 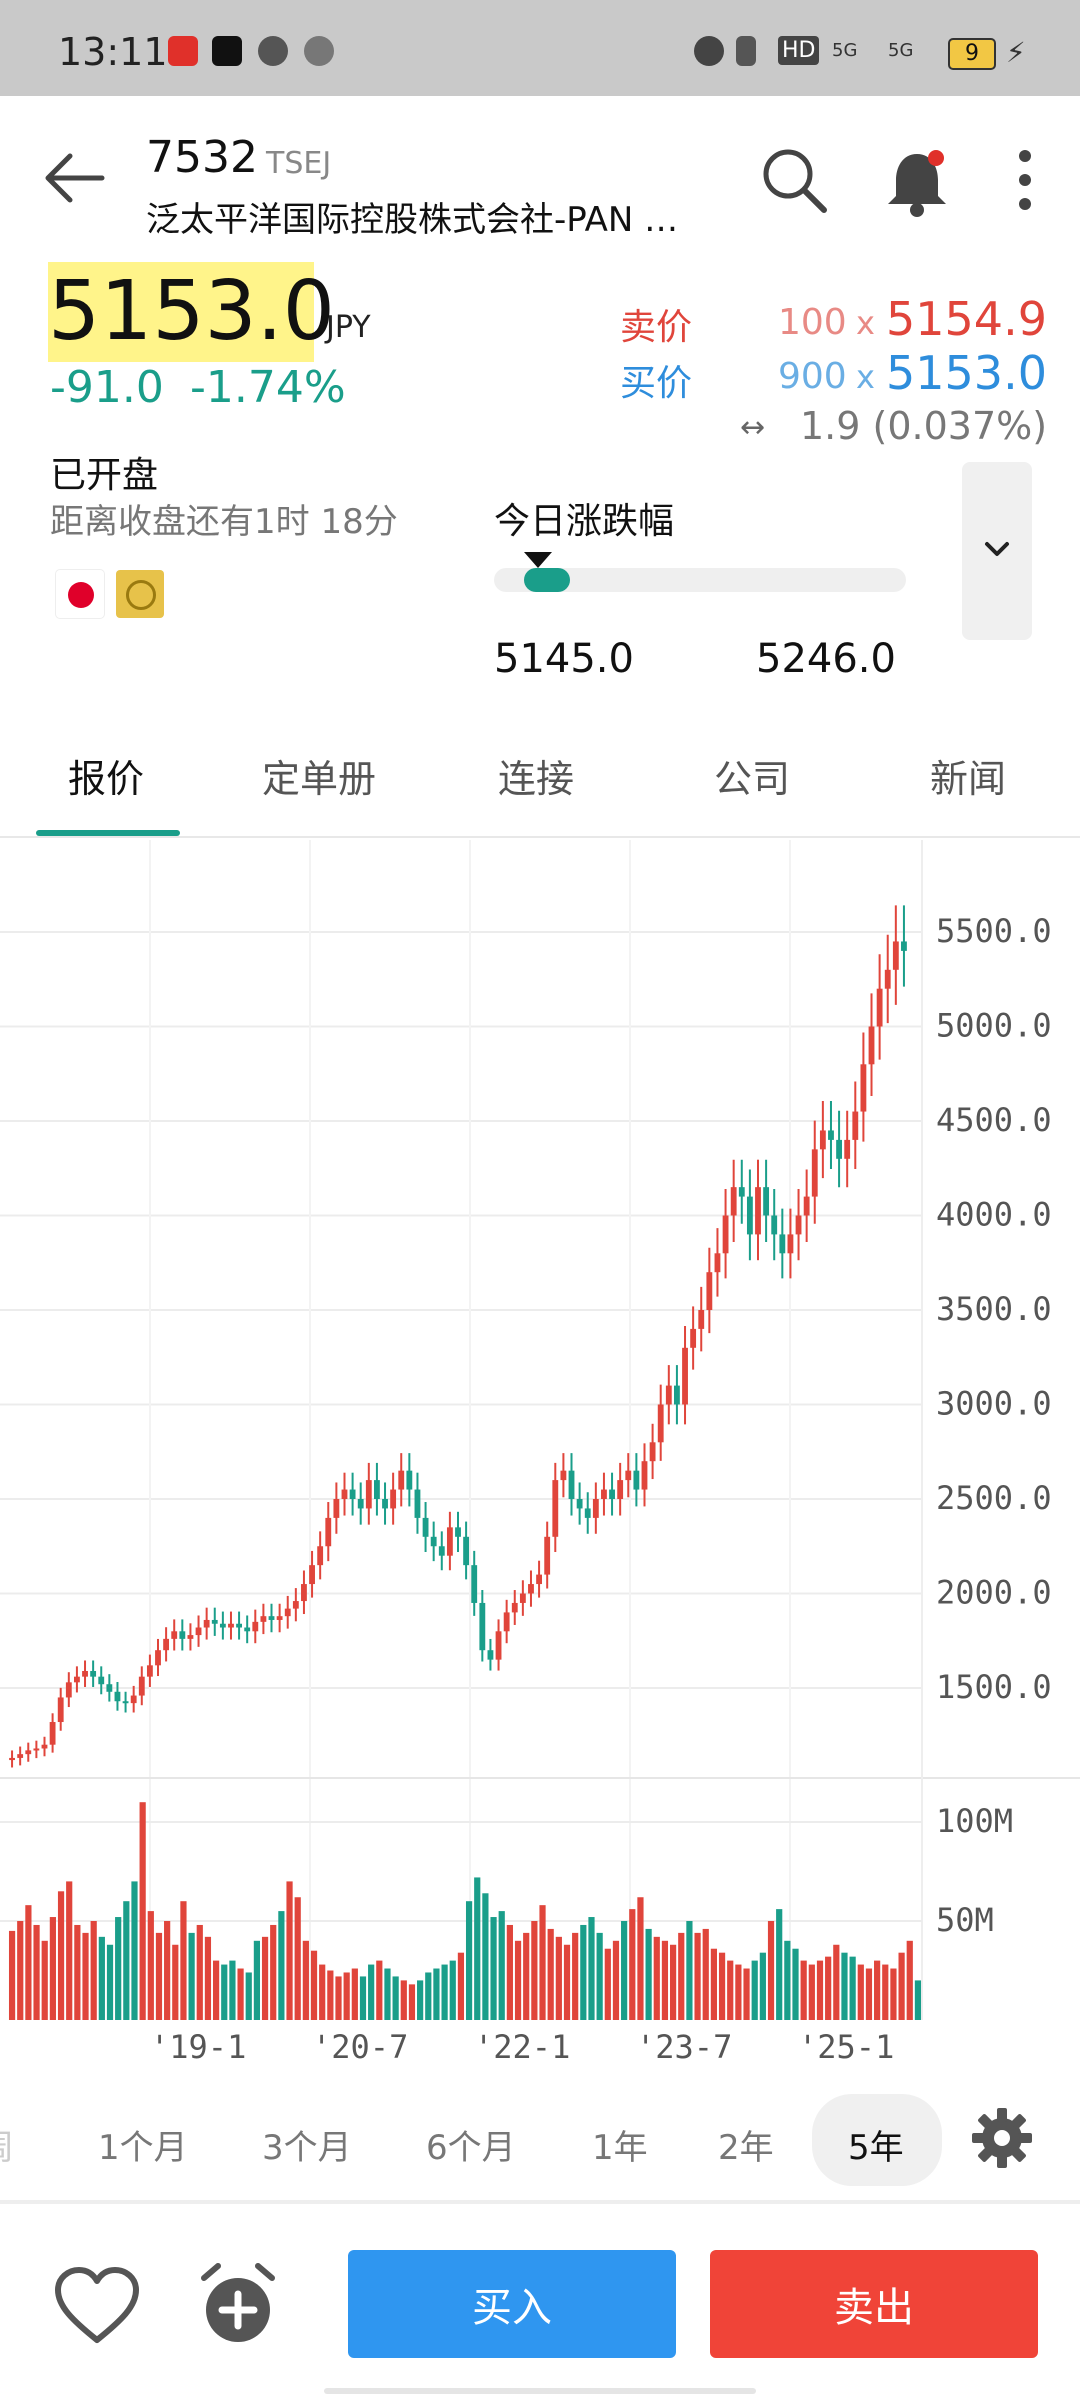 I want to click on tab-links: 连接, so click(x=536, y=779).